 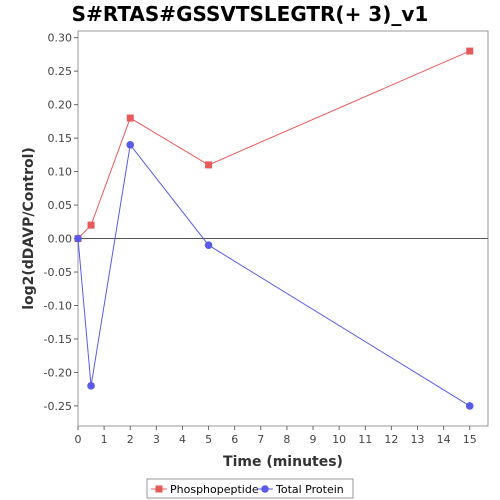 I want to click on legend-total-protein-label: Total Protein, so click(x=309, y=489).